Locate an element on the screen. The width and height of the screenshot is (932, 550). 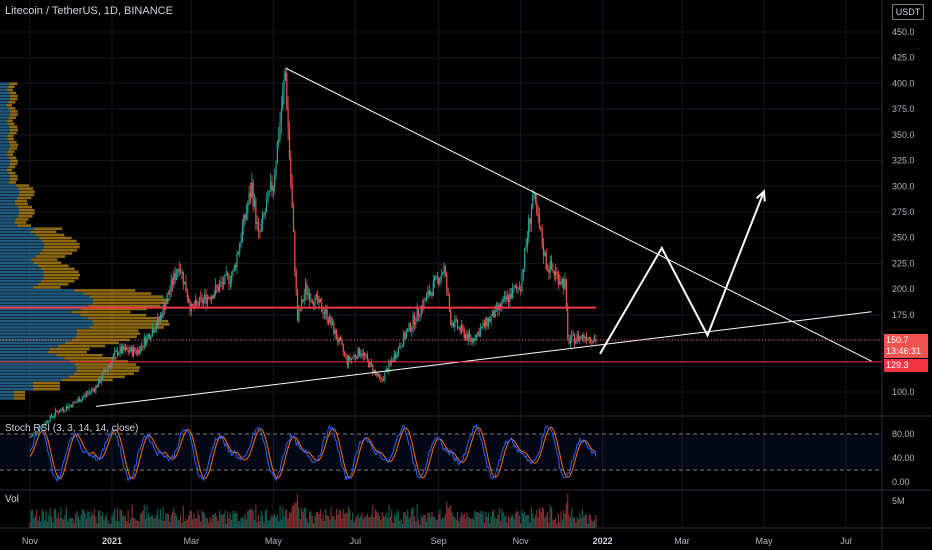
currency-button: USDT is located at coordinates (908, 12).